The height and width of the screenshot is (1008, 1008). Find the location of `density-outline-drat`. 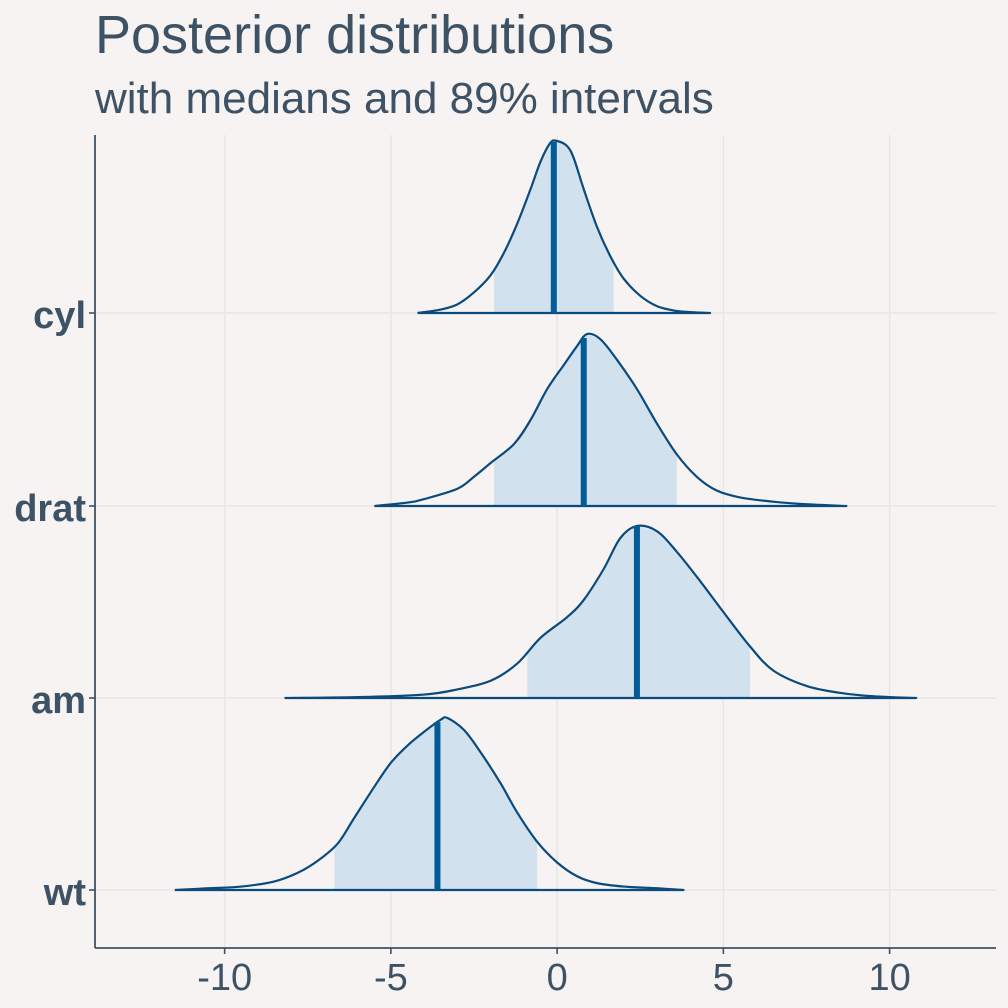

density-outline-drat is located at coordinates (611, 420).